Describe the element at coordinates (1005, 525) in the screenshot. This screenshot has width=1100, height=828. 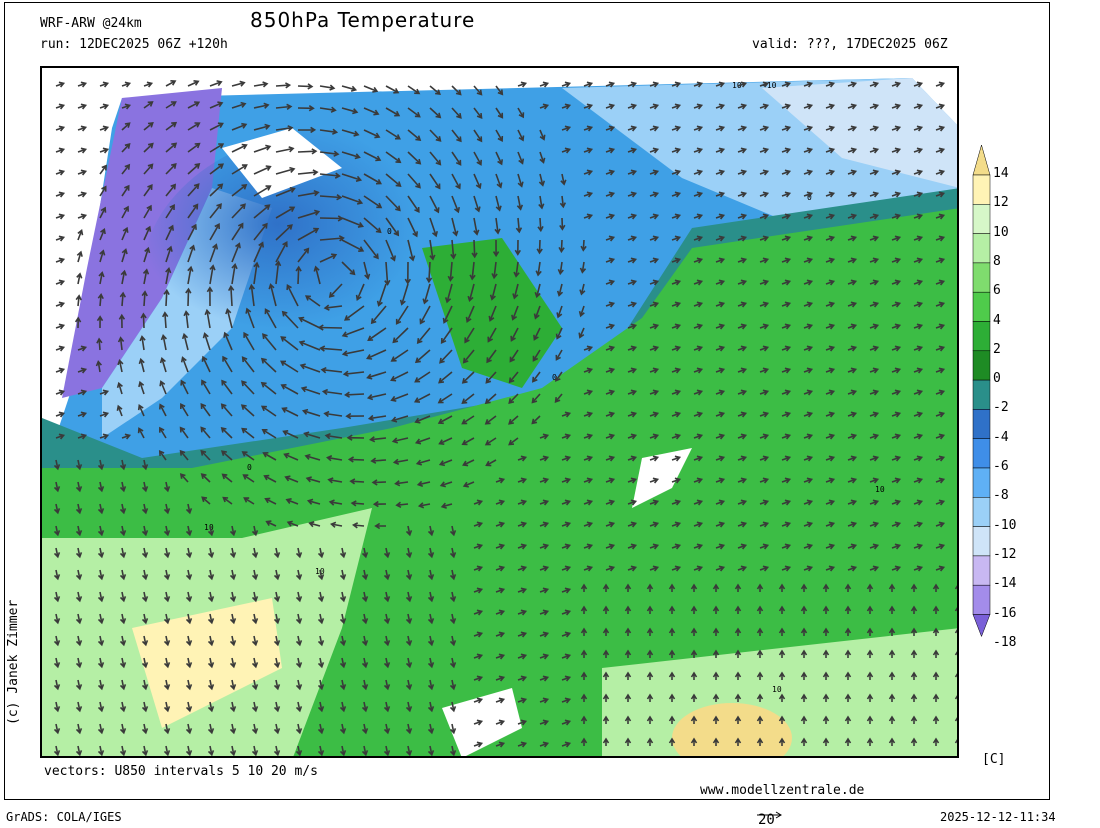
I see `colorbar-tick-label: -10` at that location.